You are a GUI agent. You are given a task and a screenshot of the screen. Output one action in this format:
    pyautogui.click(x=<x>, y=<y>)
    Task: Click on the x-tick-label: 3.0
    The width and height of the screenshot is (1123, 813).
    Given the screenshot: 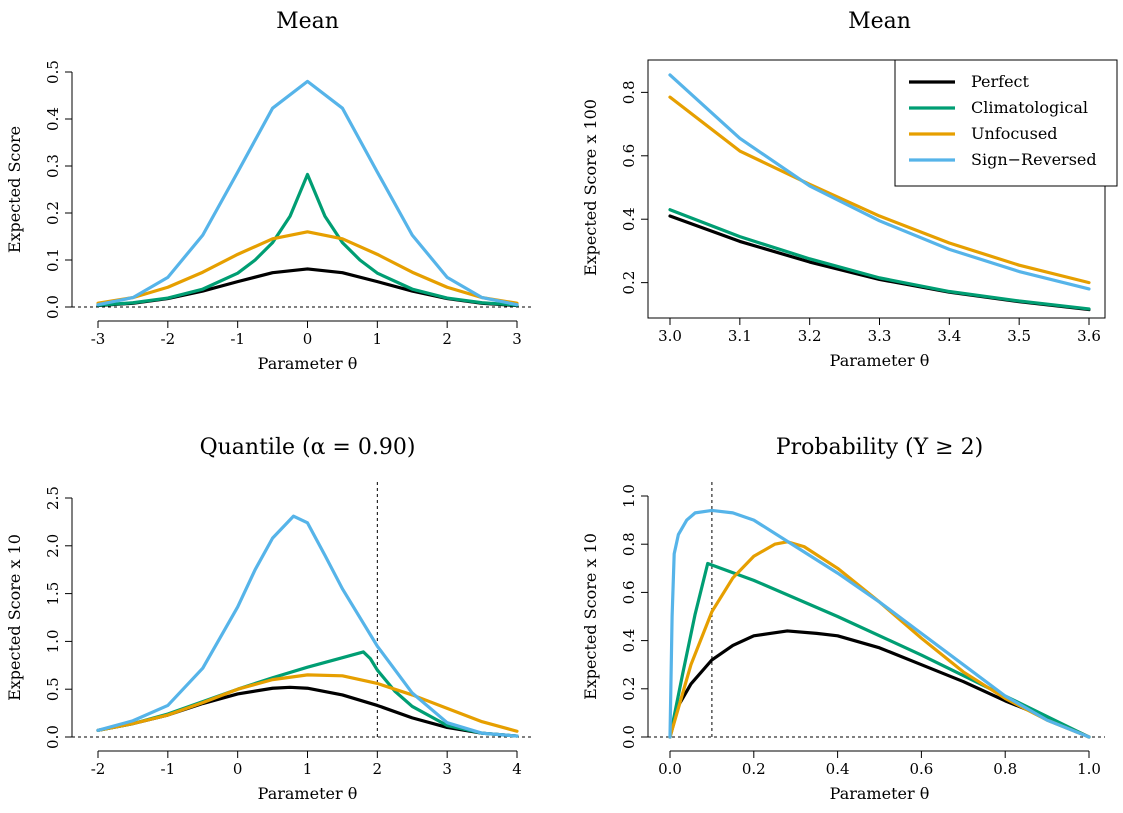 What is the action you would take?
    pyautogui.click(x=670, y=336)
    